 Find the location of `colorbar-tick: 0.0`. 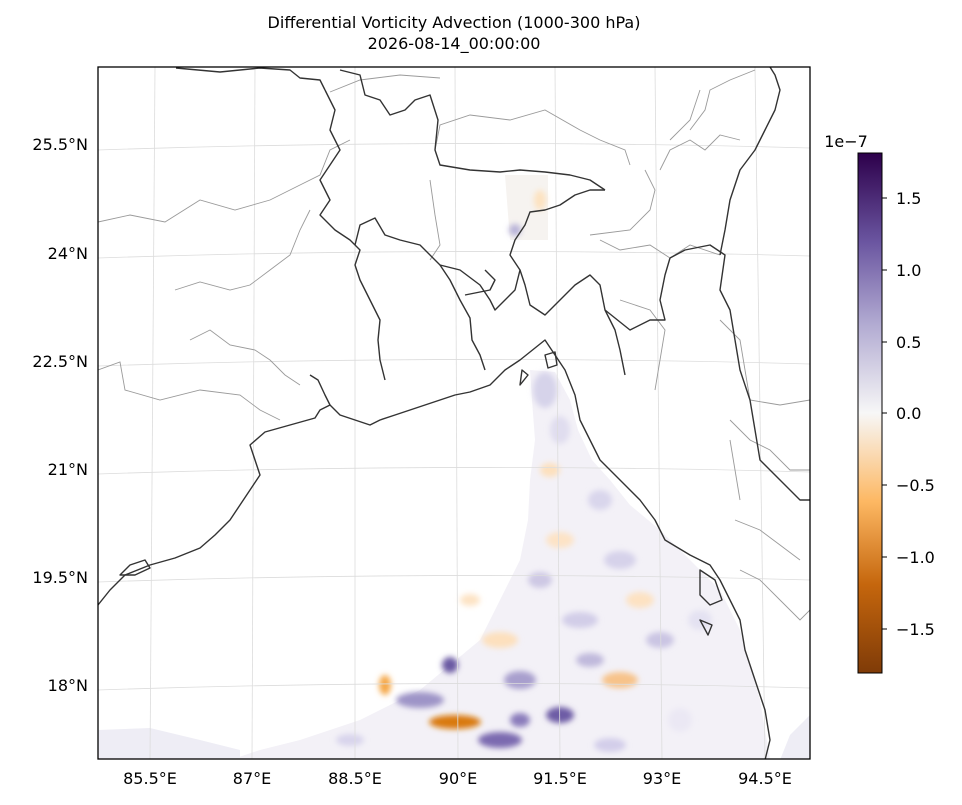

colorbar-tick: 0.0 is located at coordinates (908, 413).